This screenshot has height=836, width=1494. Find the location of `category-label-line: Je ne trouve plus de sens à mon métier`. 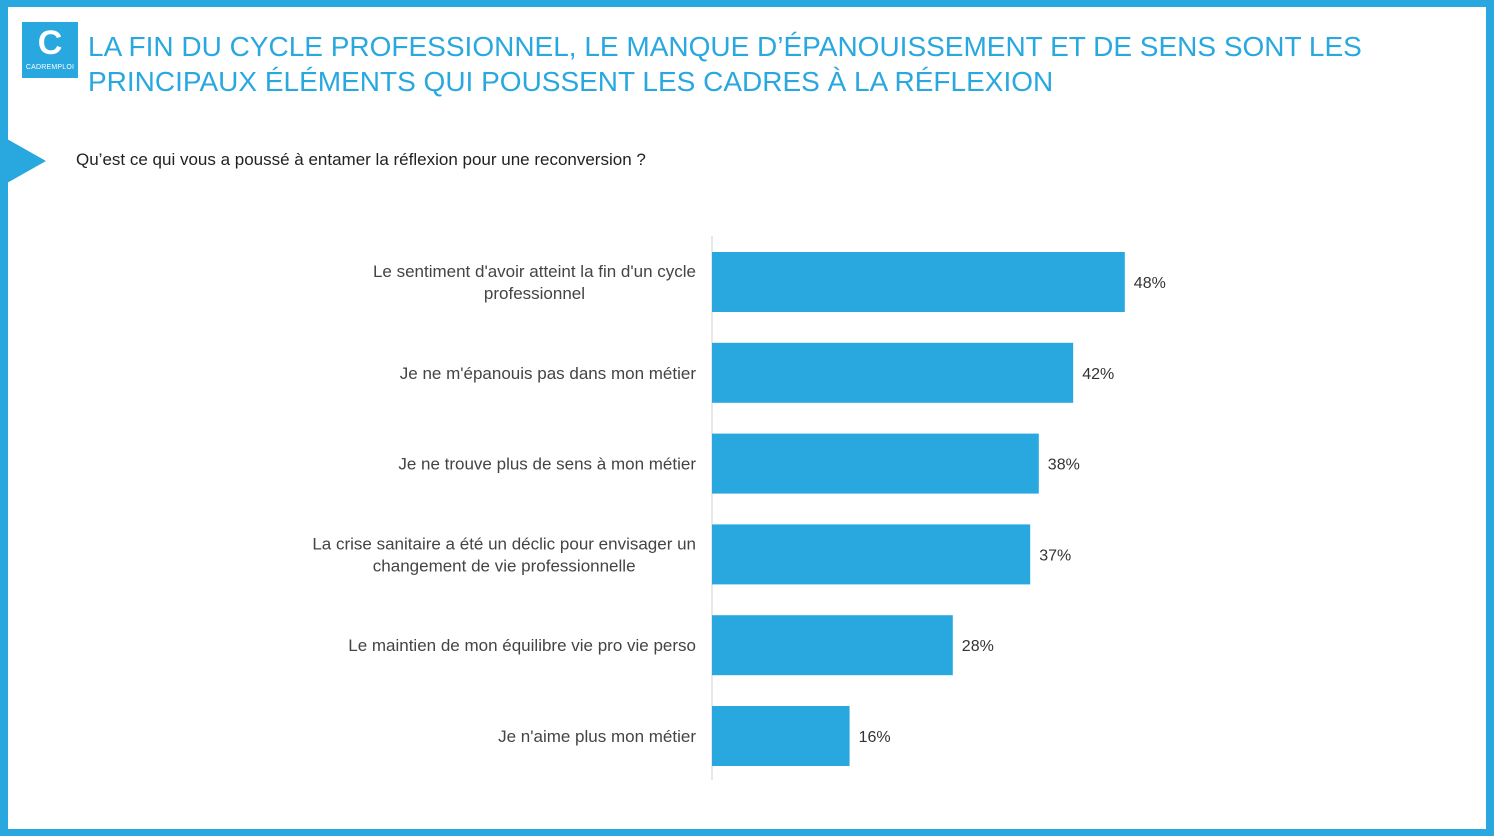

category-label-line: Je ne trouve plus de sens à mon métier is located at coordinates (547, 464).